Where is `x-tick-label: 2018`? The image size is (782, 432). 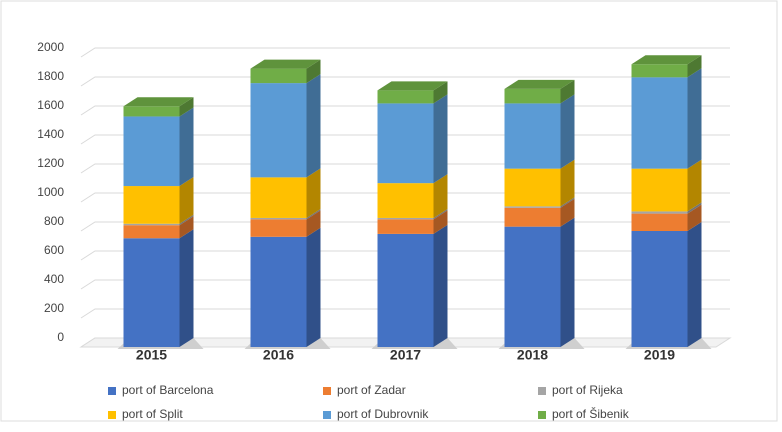 x-tick-label: 2018 is located at coordinates (532, 355).